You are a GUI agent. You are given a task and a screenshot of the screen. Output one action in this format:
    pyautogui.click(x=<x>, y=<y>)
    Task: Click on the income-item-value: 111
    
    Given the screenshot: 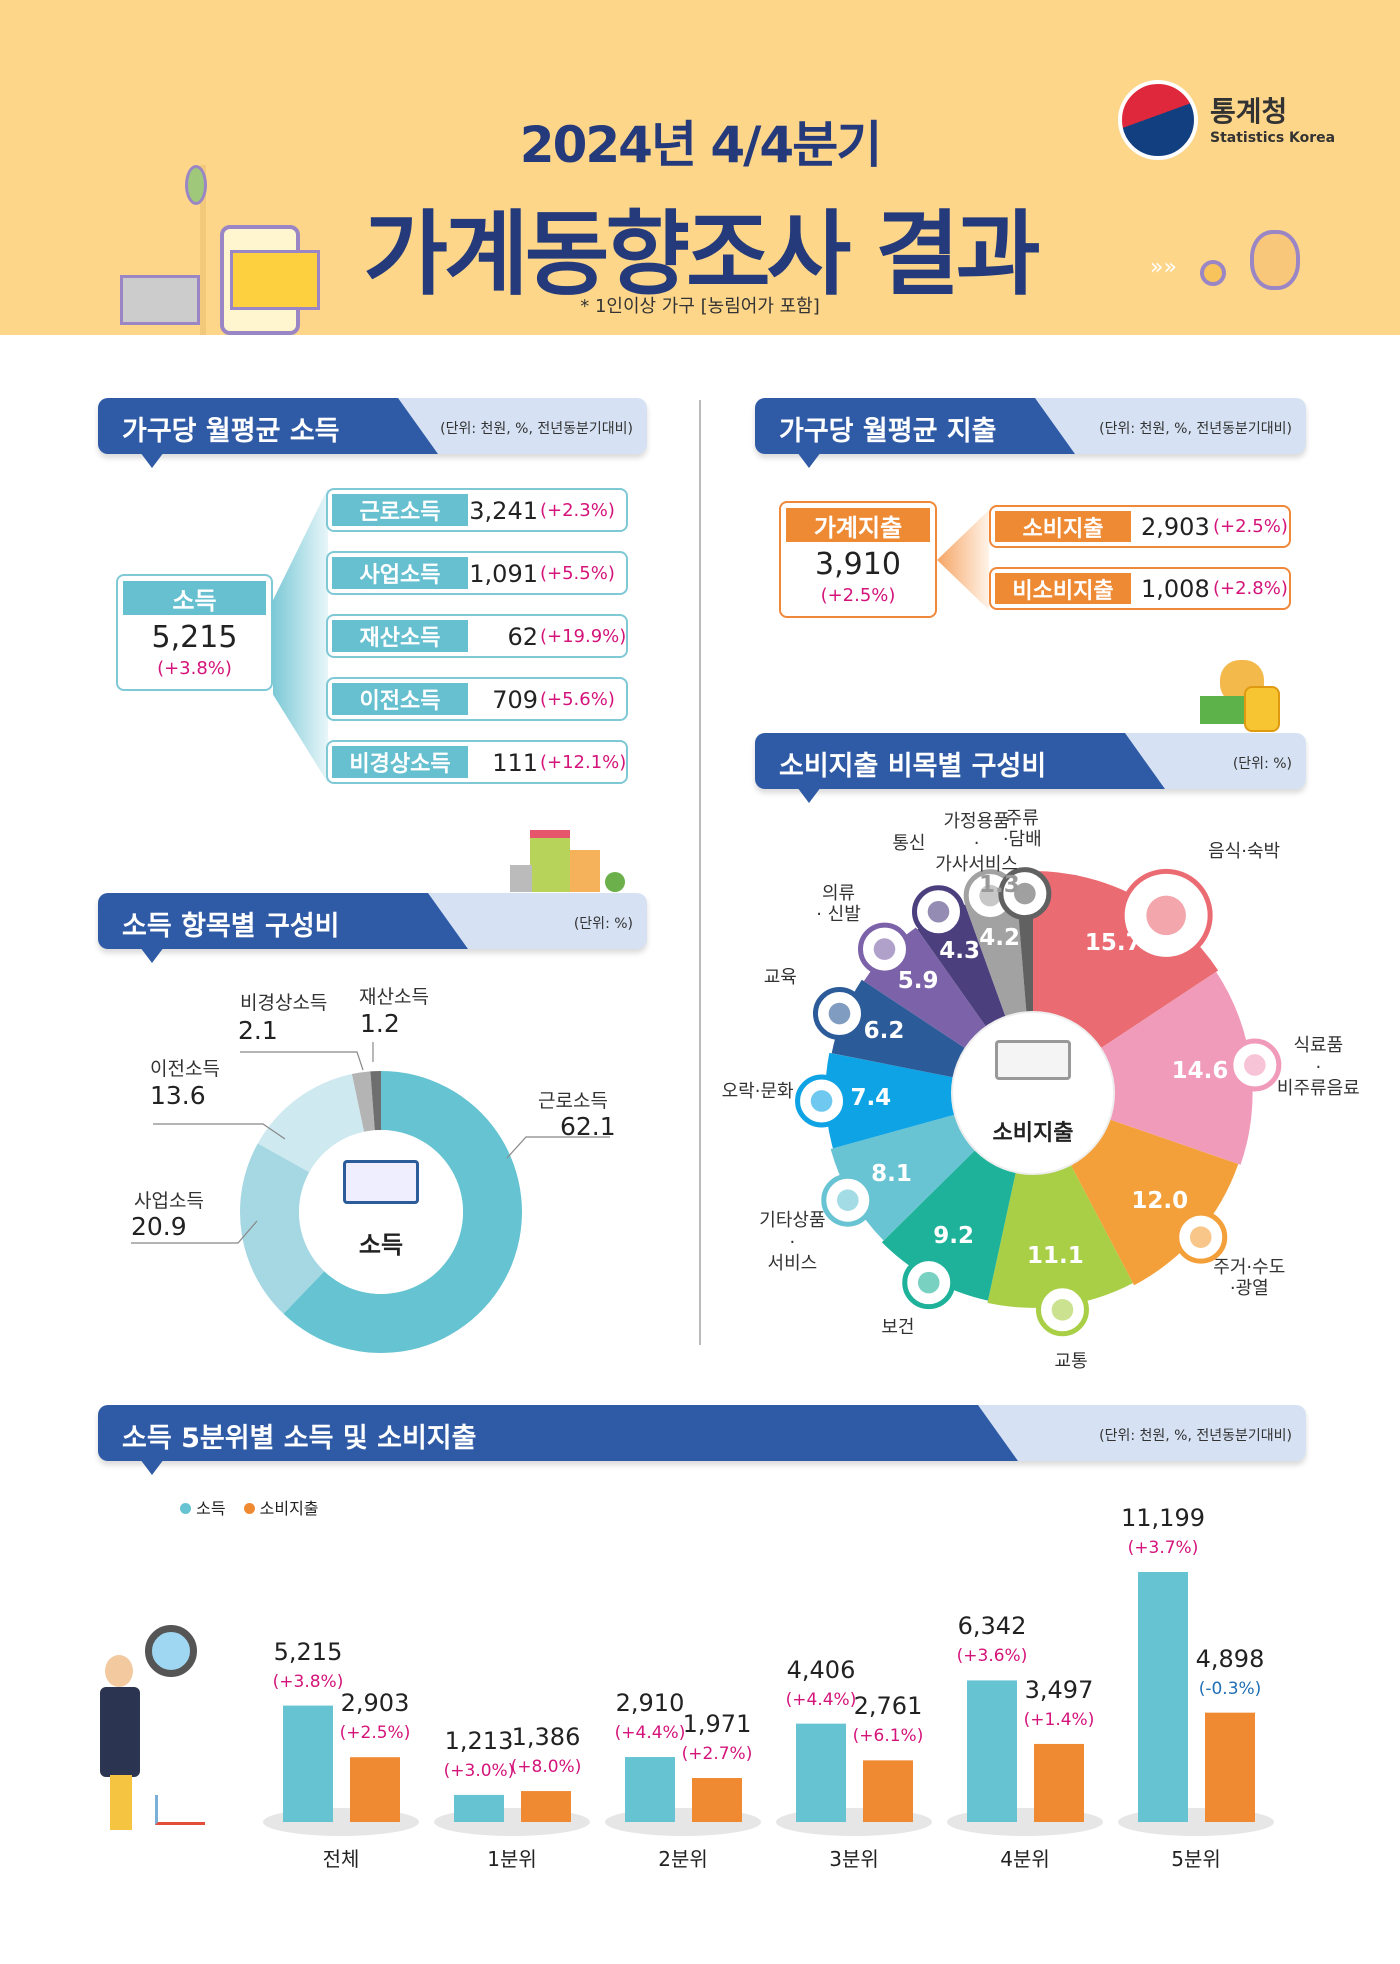 What is the action you would take?
    pyautogui.click(x=515, y=763)
    